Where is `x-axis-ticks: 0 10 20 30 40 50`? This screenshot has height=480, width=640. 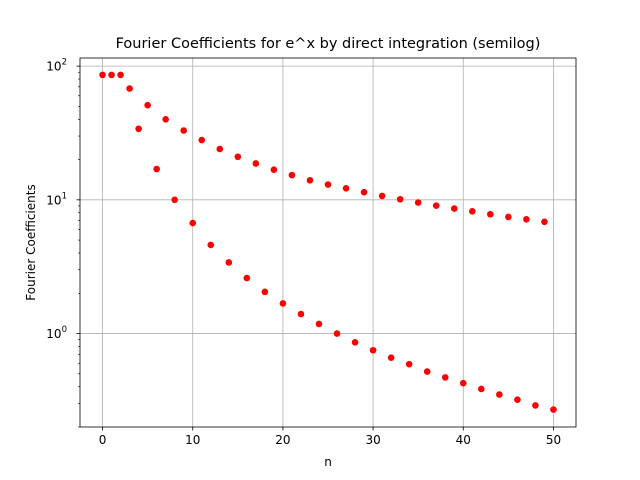
x-axis-ticks: 0 10 20 30 40 50 is located at coordinates (330, 437).